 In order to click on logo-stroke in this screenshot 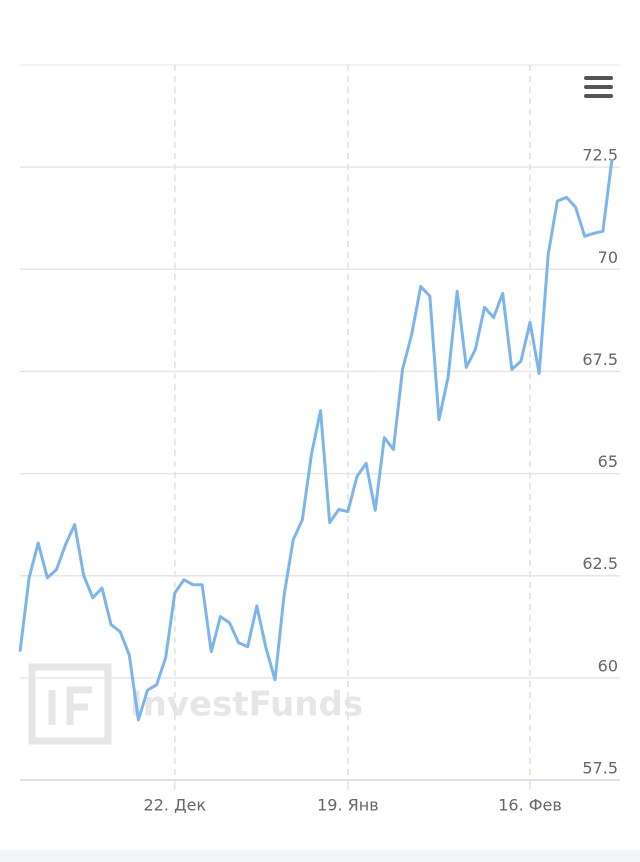, I will do `click(79, 705)`.